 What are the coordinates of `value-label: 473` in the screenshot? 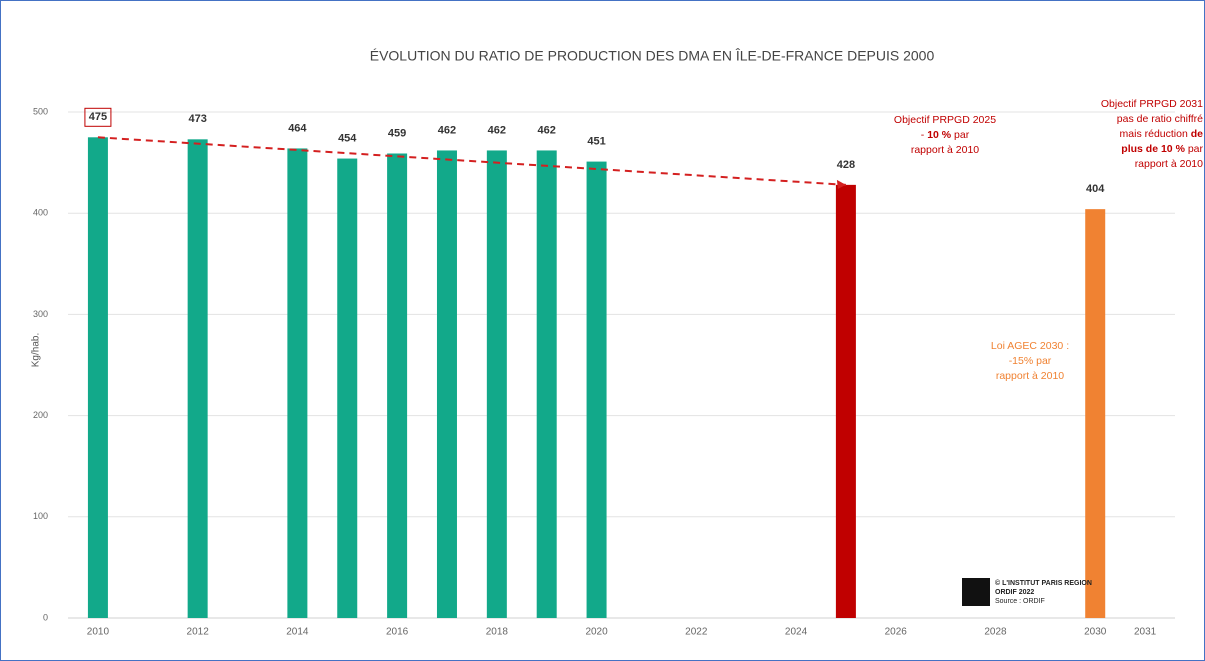 It's located at (197, 119).